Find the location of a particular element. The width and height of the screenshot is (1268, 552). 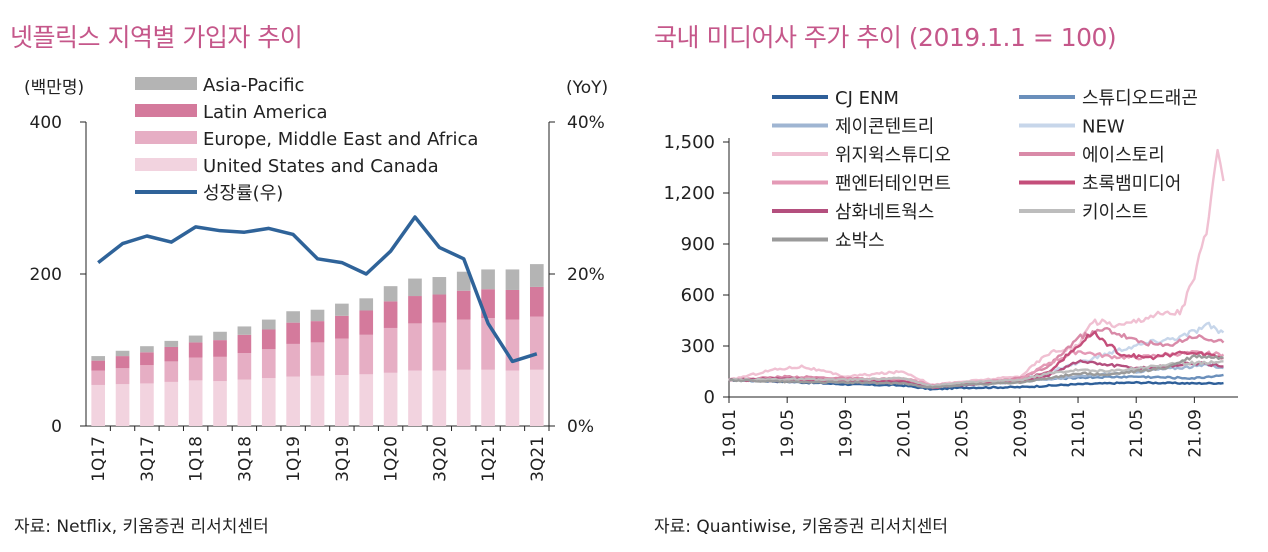

legend-label: United States and Canada is located at coordinates (321, 166).